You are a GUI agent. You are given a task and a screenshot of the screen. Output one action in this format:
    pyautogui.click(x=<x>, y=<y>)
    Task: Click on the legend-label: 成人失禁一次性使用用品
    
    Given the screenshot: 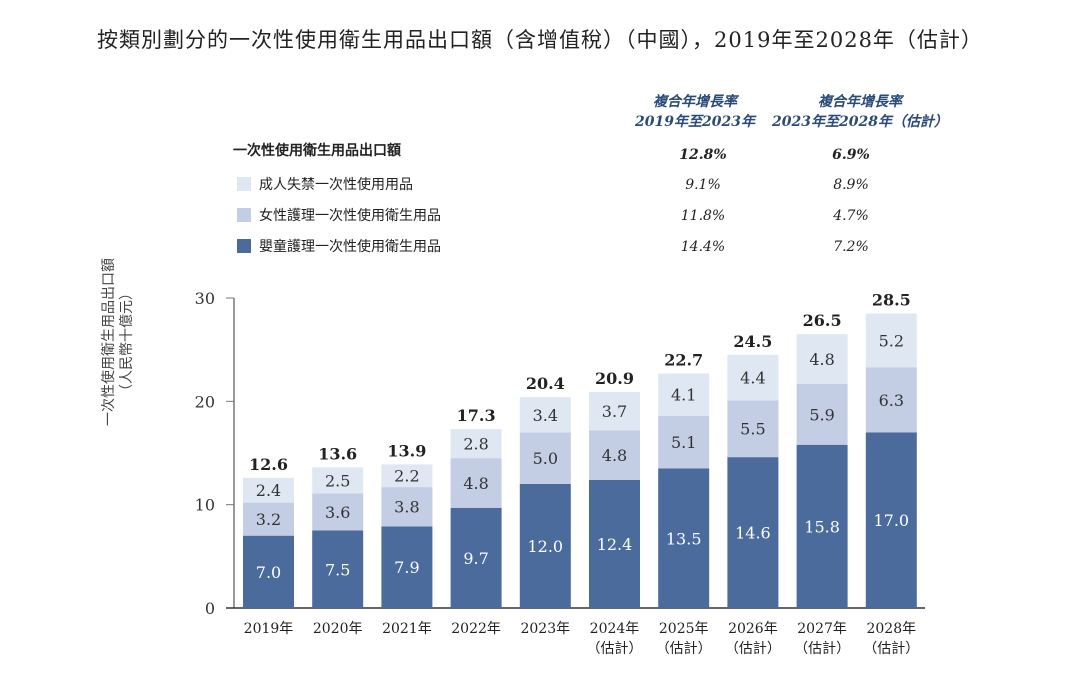 What is the action you would take?
    pyautogui.click(x=336, y=185)
    